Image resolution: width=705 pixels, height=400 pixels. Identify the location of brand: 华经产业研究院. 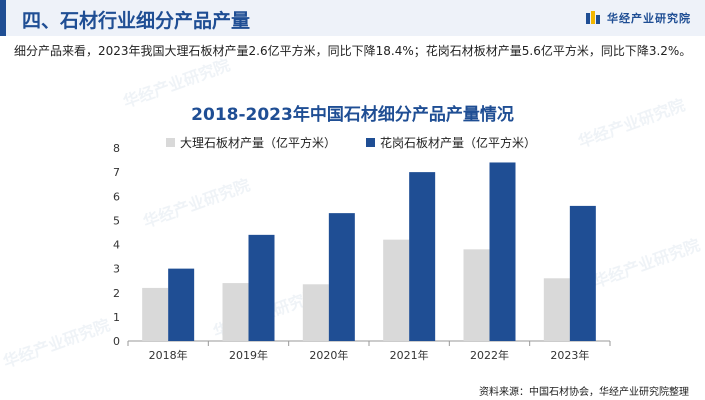
(638, 18).